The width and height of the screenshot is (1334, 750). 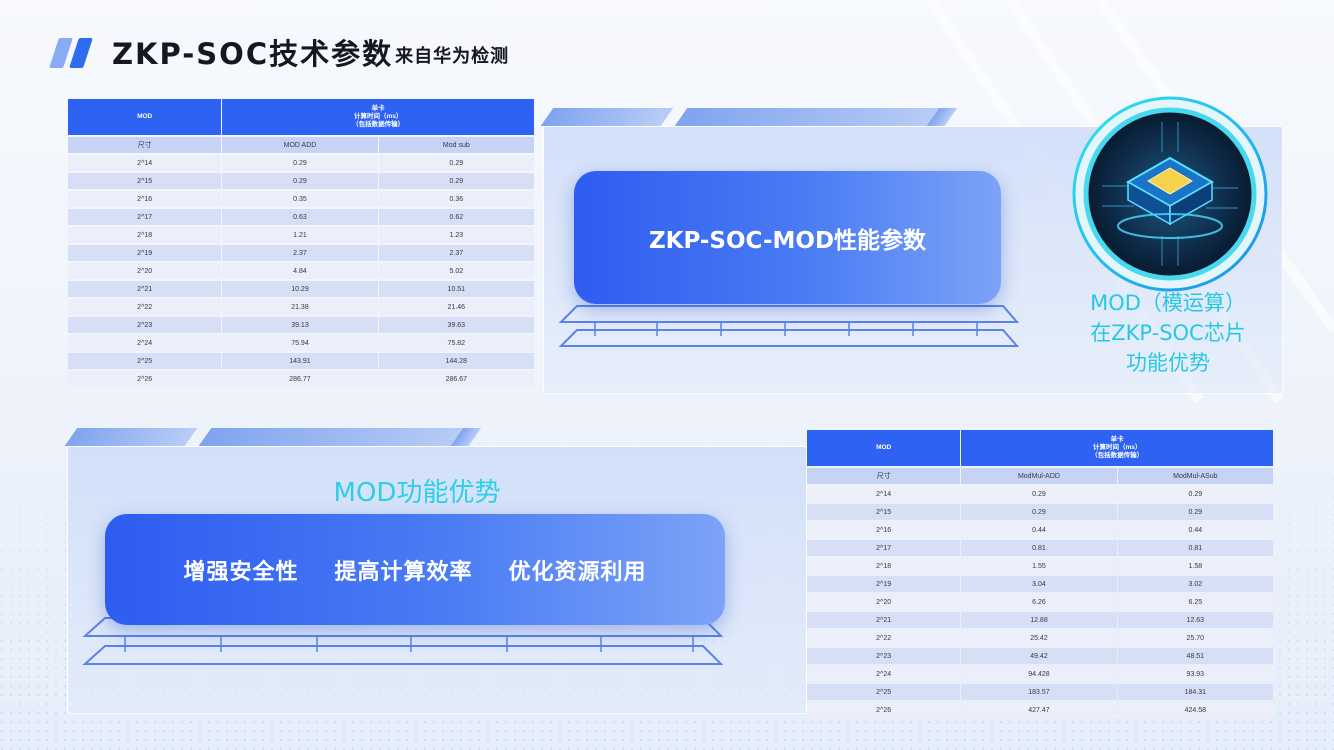 I want to click on table-cell: 1.23, so click(x=456, y=235).